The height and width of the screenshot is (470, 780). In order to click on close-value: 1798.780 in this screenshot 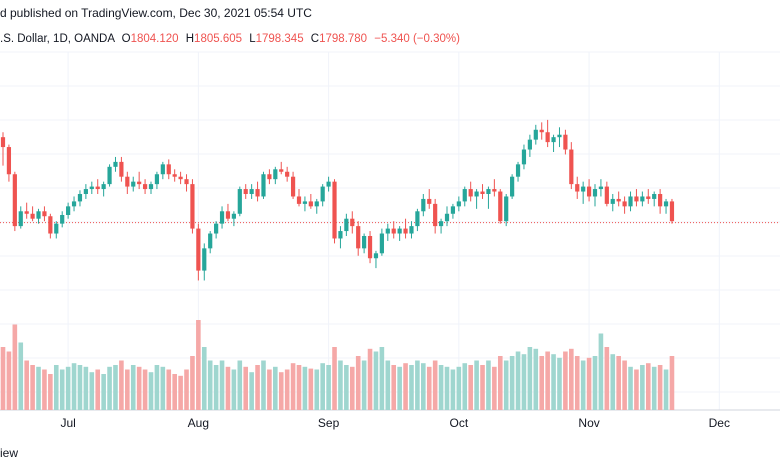, I will do `click(343, 39)`.